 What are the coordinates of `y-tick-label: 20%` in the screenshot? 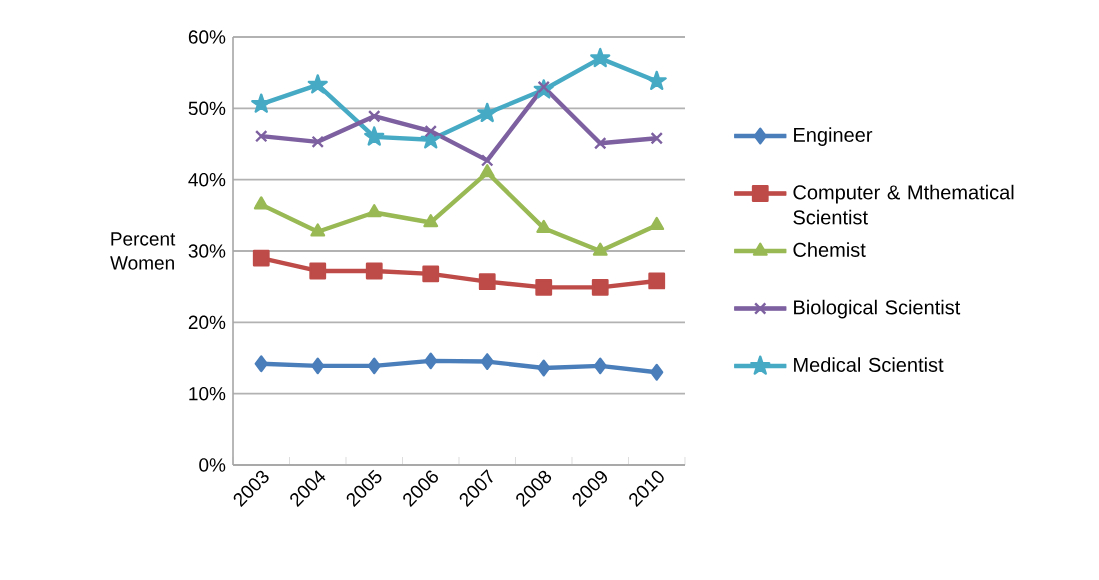 It's located at (207, 322).